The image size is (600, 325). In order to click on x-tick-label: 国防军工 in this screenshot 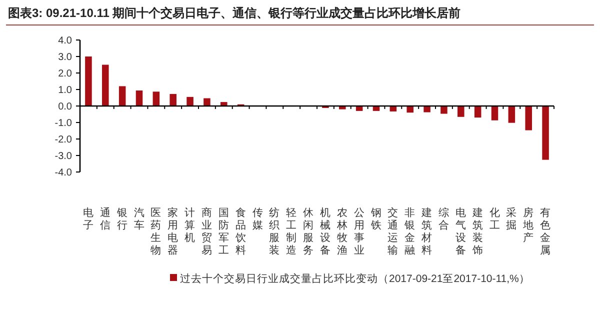, I will do `click(224, 231)`.